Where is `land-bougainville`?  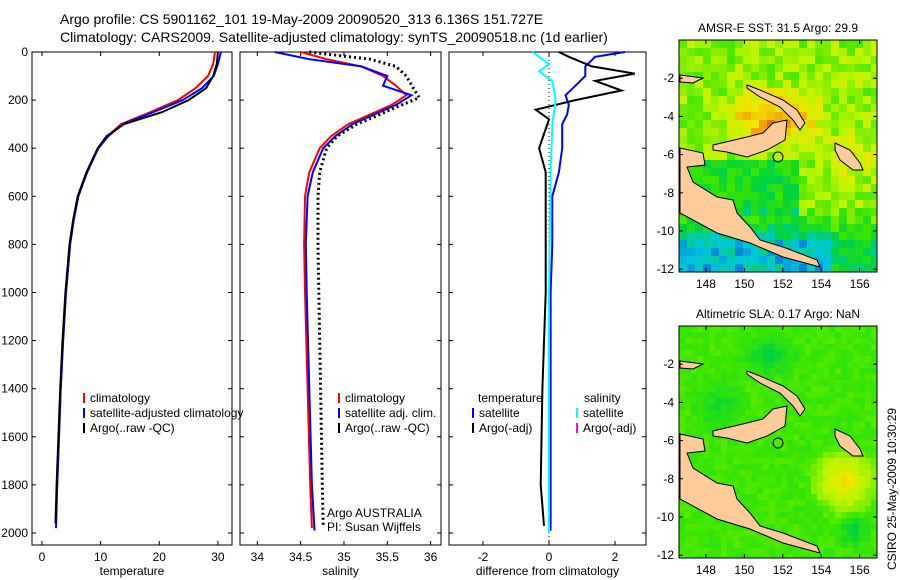 land-bougainville is located at coordinates (849, 442).